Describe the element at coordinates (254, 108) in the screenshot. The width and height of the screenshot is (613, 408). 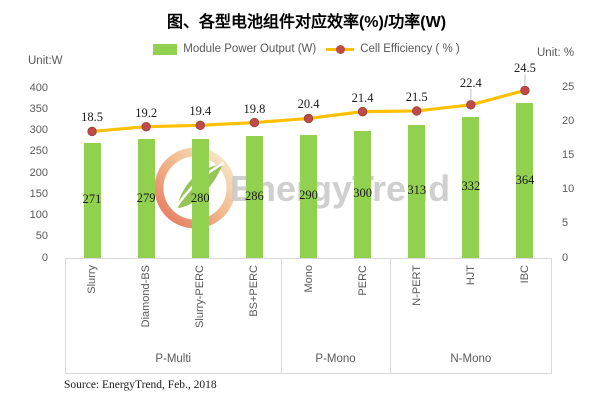
I see `line-value-label: 19.8` at that location.